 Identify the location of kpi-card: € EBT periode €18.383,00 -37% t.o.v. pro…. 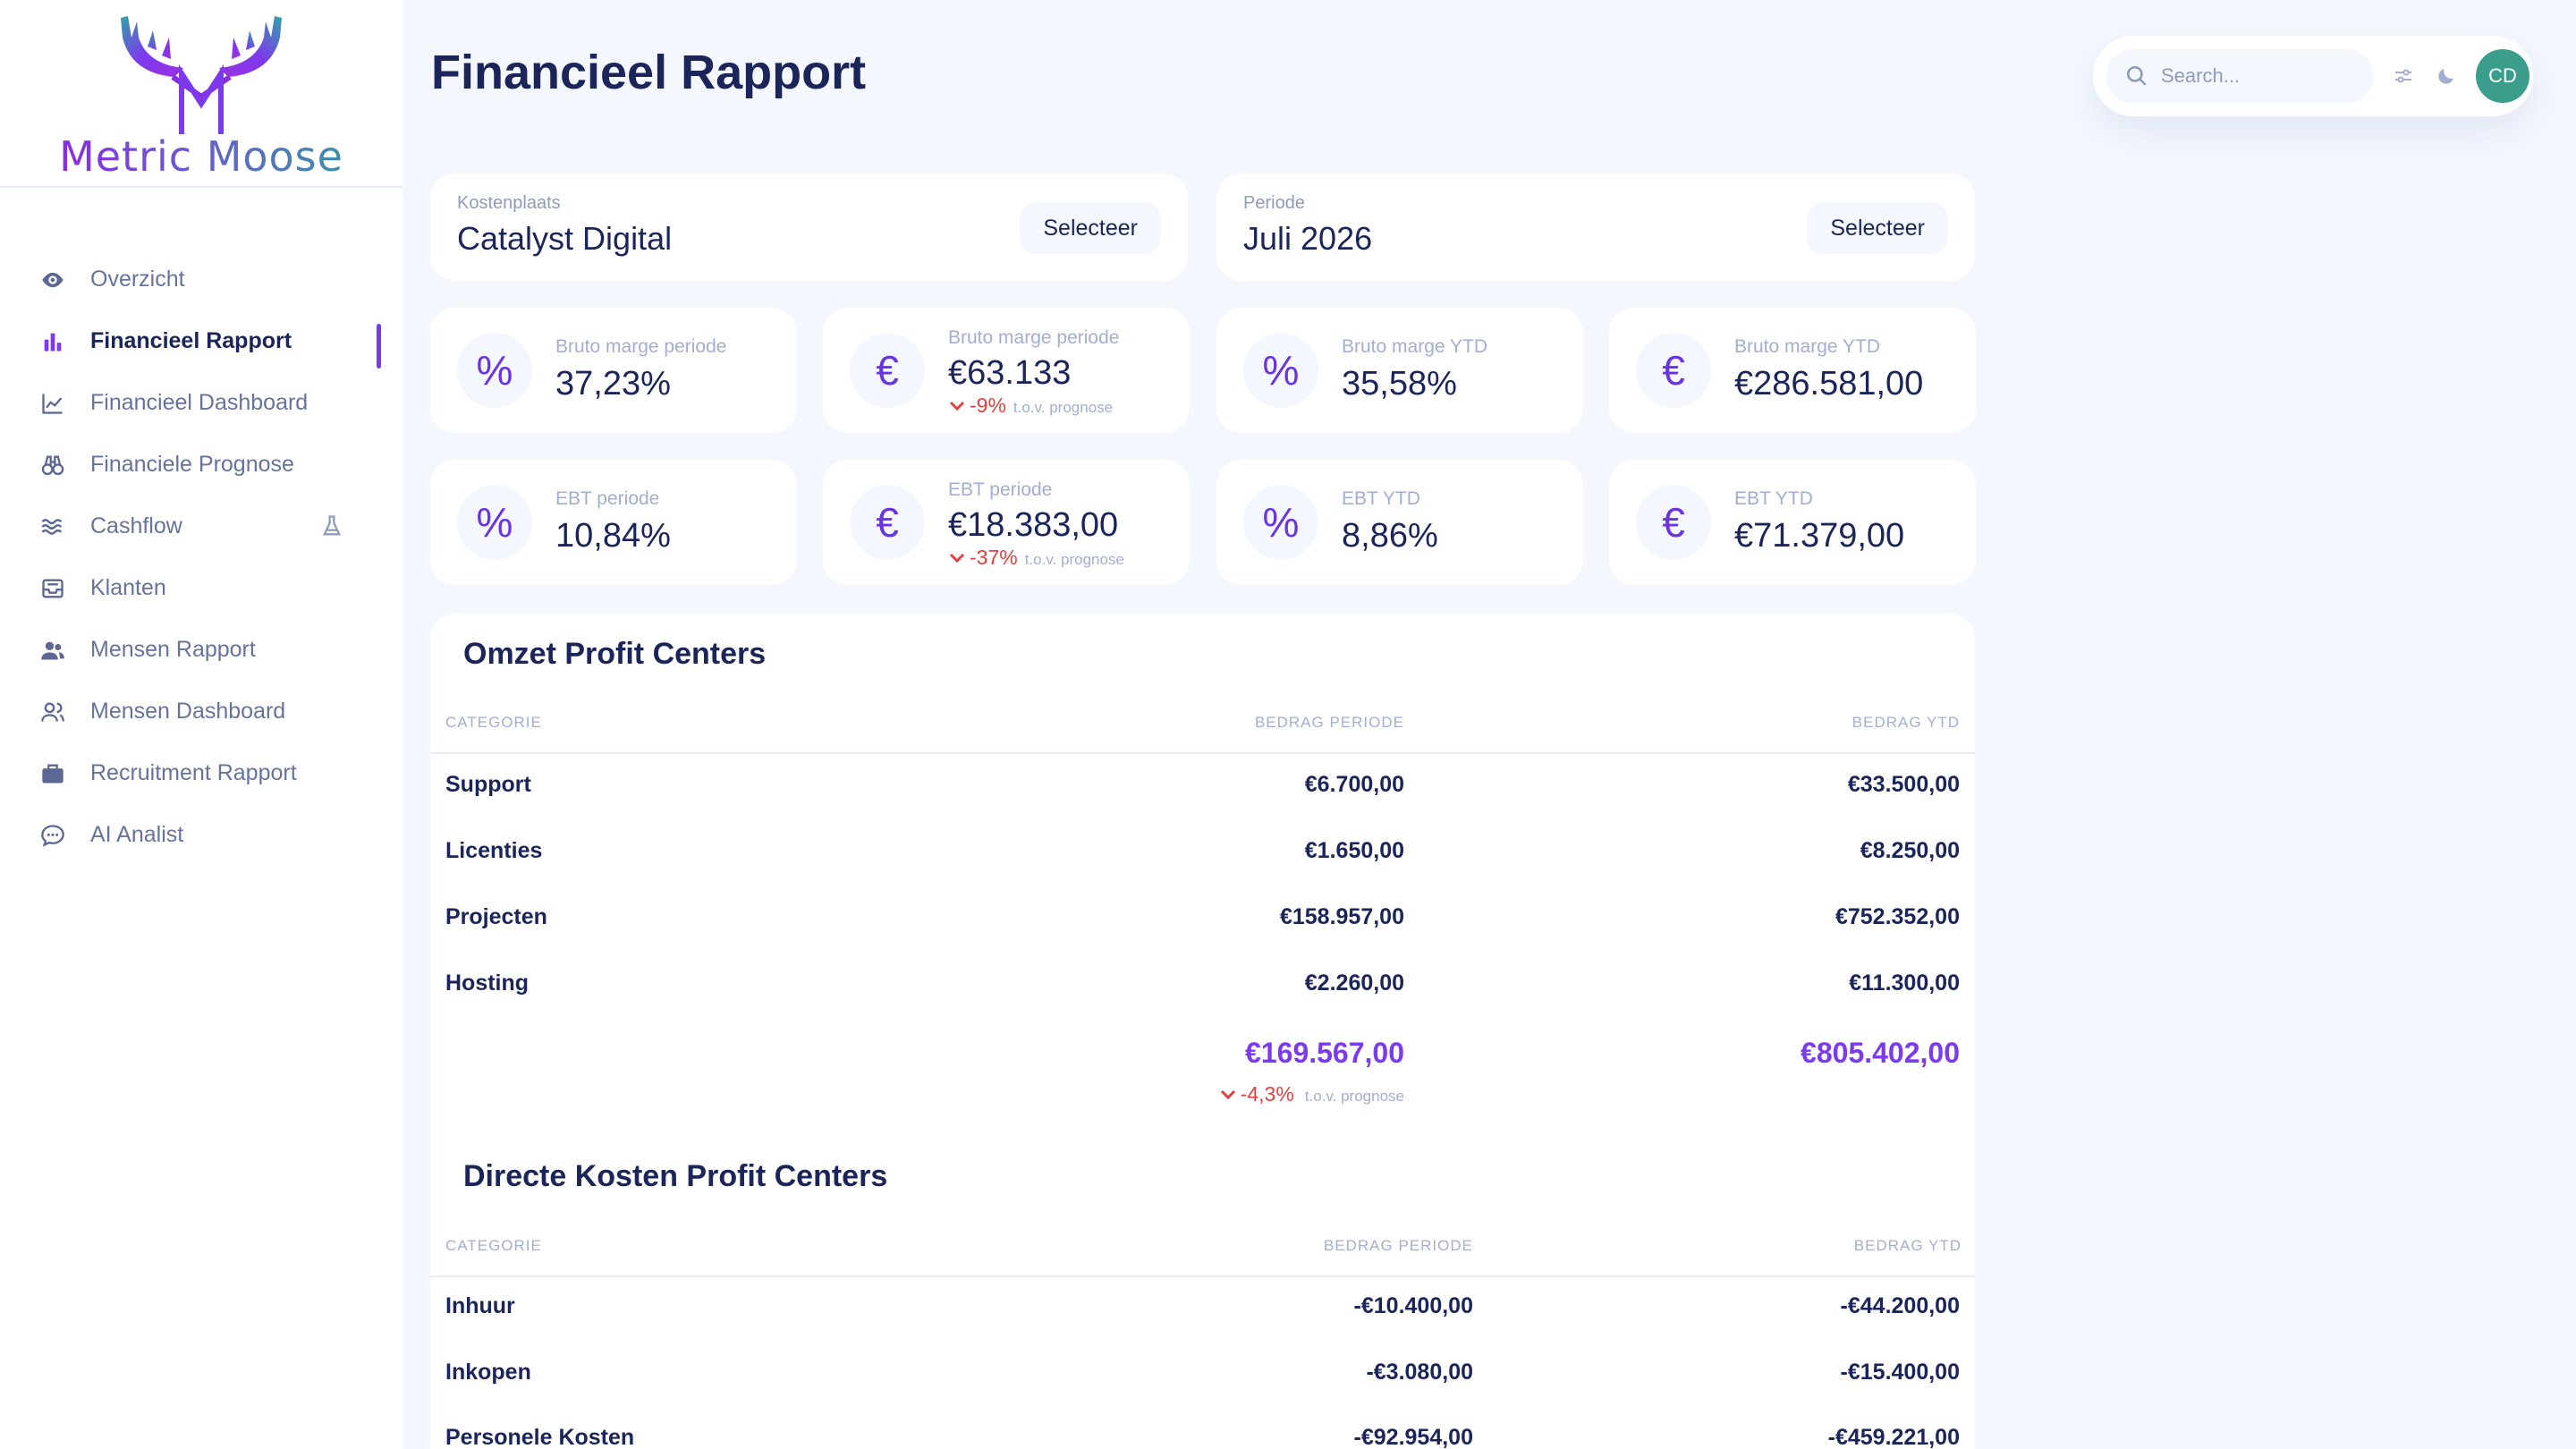
(1006, 522).